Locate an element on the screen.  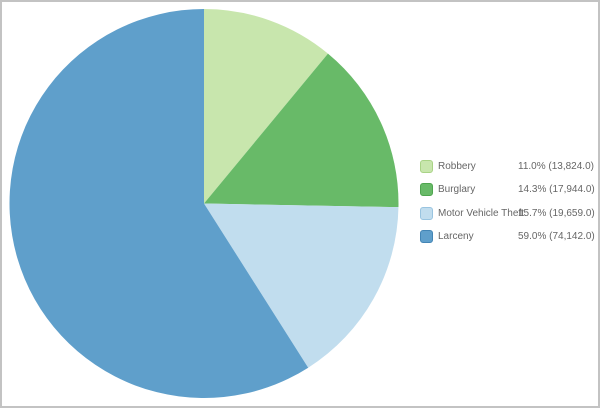
legend-item-robbery: Robbery 11.0% (13,824.0) is located at coordinates (507, 166).